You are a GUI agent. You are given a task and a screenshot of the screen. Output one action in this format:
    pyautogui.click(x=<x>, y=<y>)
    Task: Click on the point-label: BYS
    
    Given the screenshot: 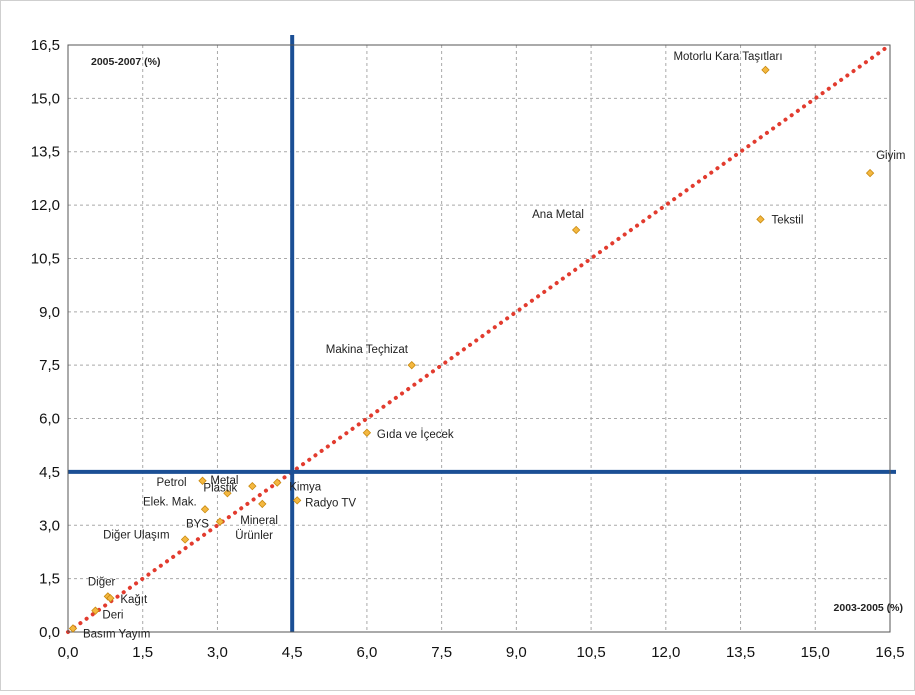 What is the action you would take?
    pyautogui.click(x=197, y=525)
    